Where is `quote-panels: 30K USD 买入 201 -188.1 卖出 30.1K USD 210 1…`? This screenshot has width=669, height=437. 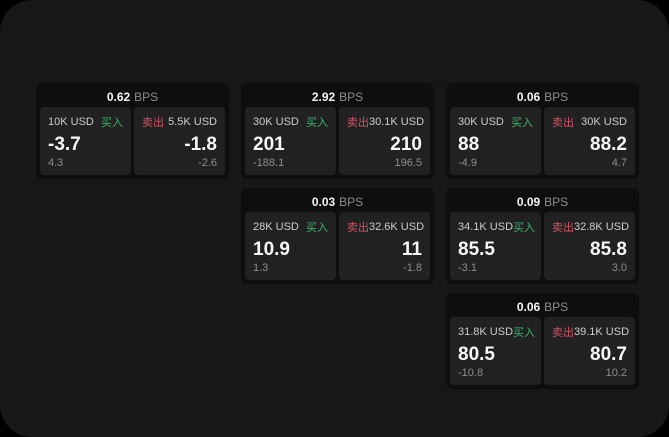
quote-panels: 30K USD 买入 201 -188.1 卖出 30.1K USD 210 1… is located at coordinates (337, 141).